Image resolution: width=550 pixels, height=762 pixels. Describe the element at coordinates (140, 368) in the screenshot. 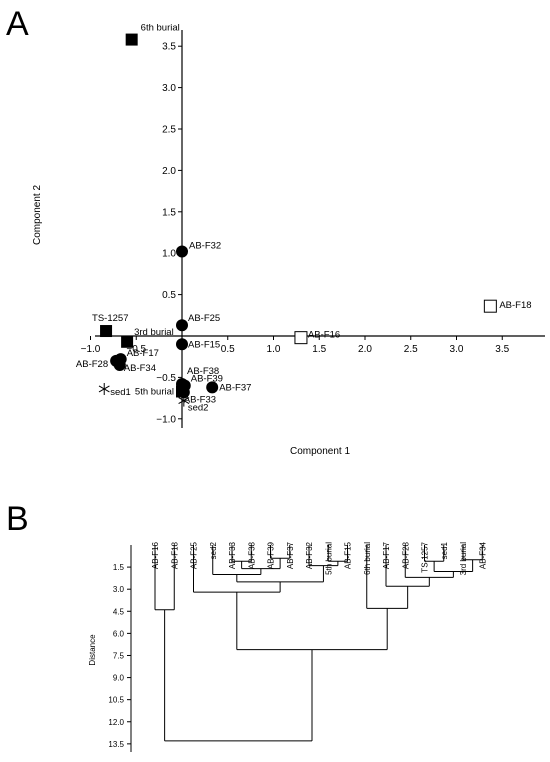

I see `point-label-ab-f34: AB-F34` at that location.